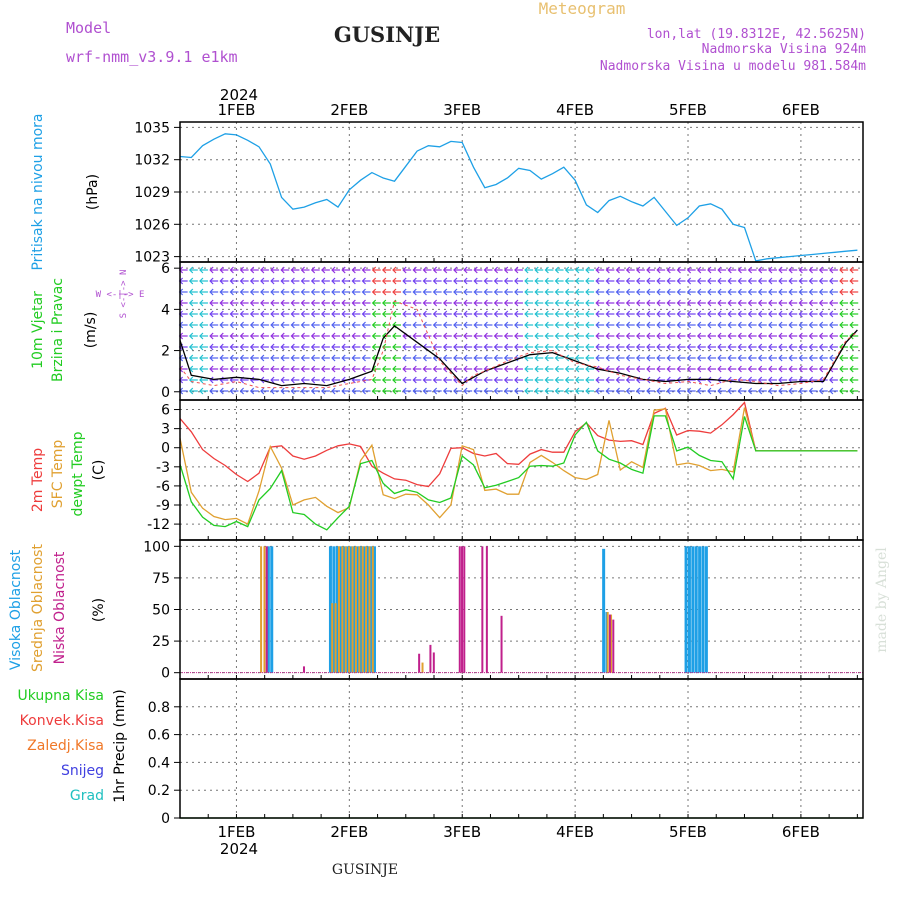 This screenshot has height=900, width=900. What do you see at coordinates (784, 49) in the screenshot?
I see `elevation-label: Nadmorska Visina 924m` at bounding box center [784, 49].